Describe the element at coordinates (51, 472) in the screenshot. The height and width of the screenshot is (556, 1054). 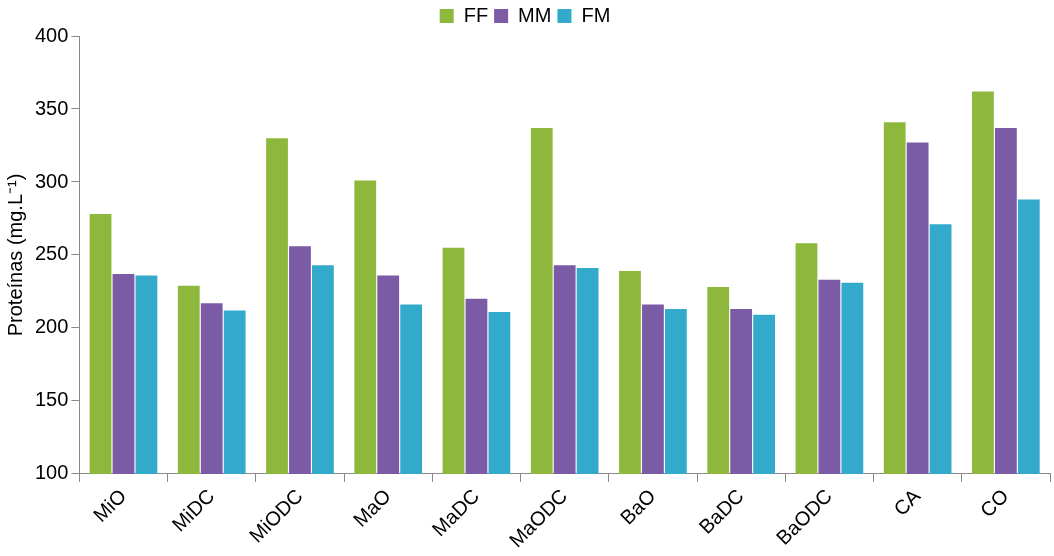
I see `y-tick-label: 100` at that location.